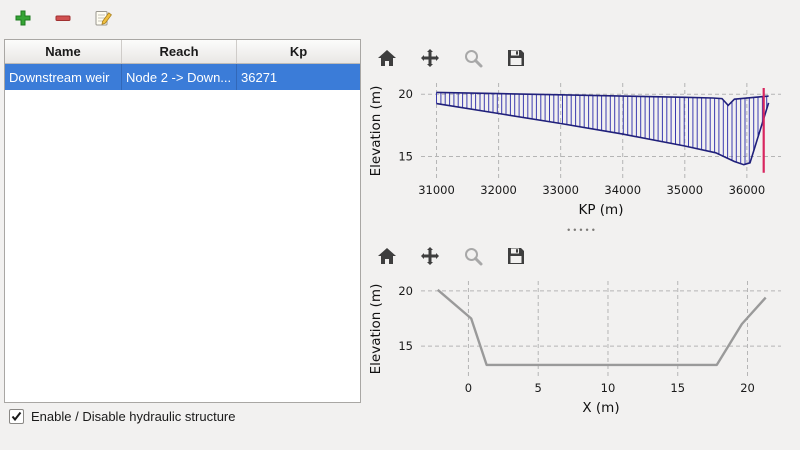  I want to click on svg-text: 34000, so click(622, 190).